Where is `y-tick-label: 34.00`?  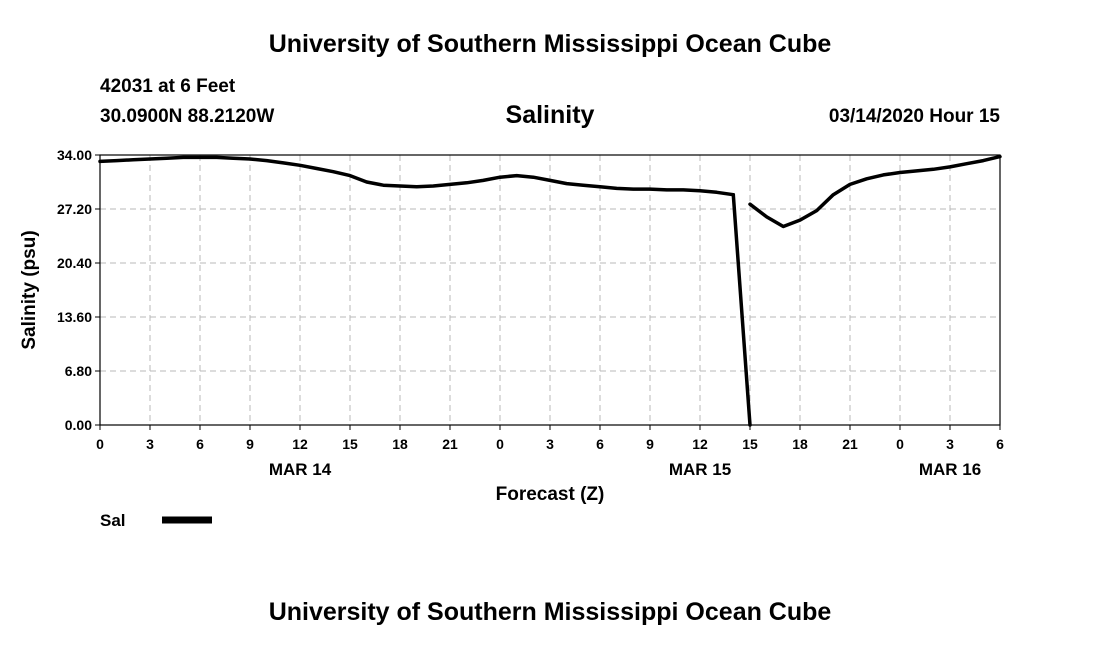
y-tick-label: 34.00 is located at coordinates (74, 155).